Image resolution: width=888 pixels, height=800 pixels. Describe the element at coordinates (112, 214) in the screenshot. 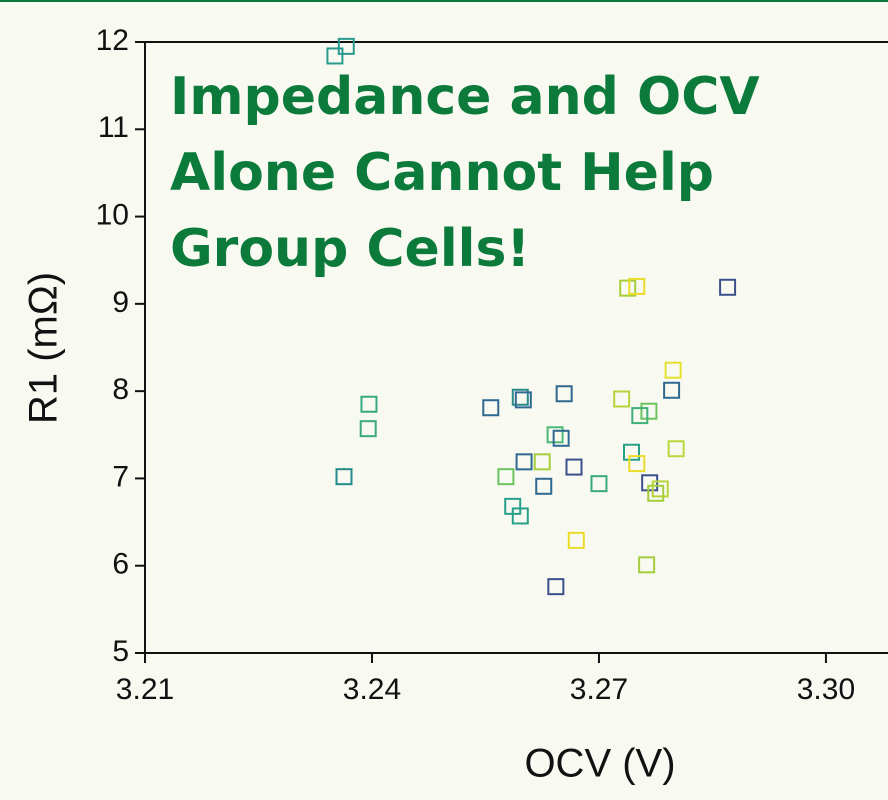

I see `y-tick-label: 10` at that location.